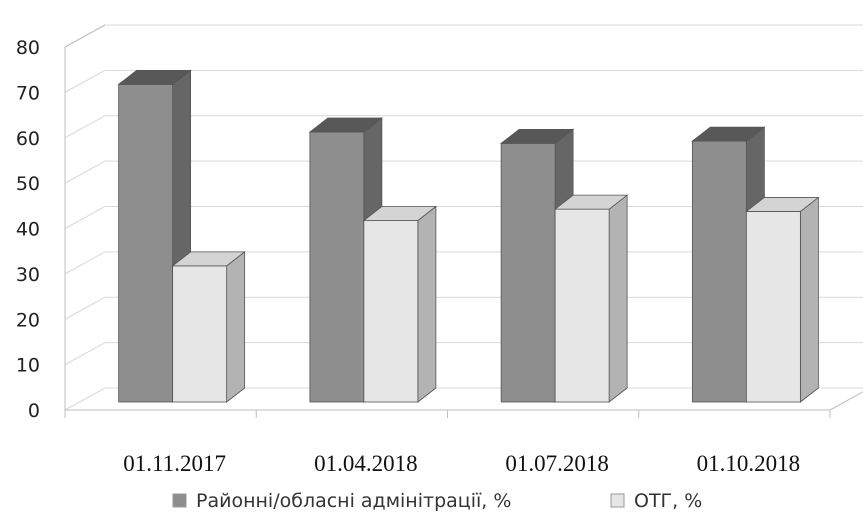 The height and width of the screenshot is (515, 863). Describe the element at coordinates (174, 463) in the screenshot. I see `x-category-label-0: 01.11.2017` at that location.